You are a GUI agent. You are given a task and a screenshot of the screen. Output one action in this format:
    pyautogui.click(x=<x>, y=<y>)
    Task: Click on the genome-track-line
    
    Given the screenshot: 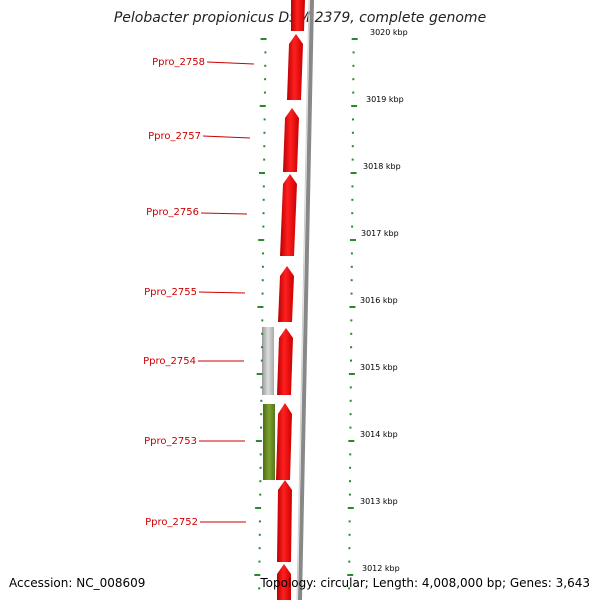 What is the action you would take?
    pyautogui.click(x=306, y=300)
    